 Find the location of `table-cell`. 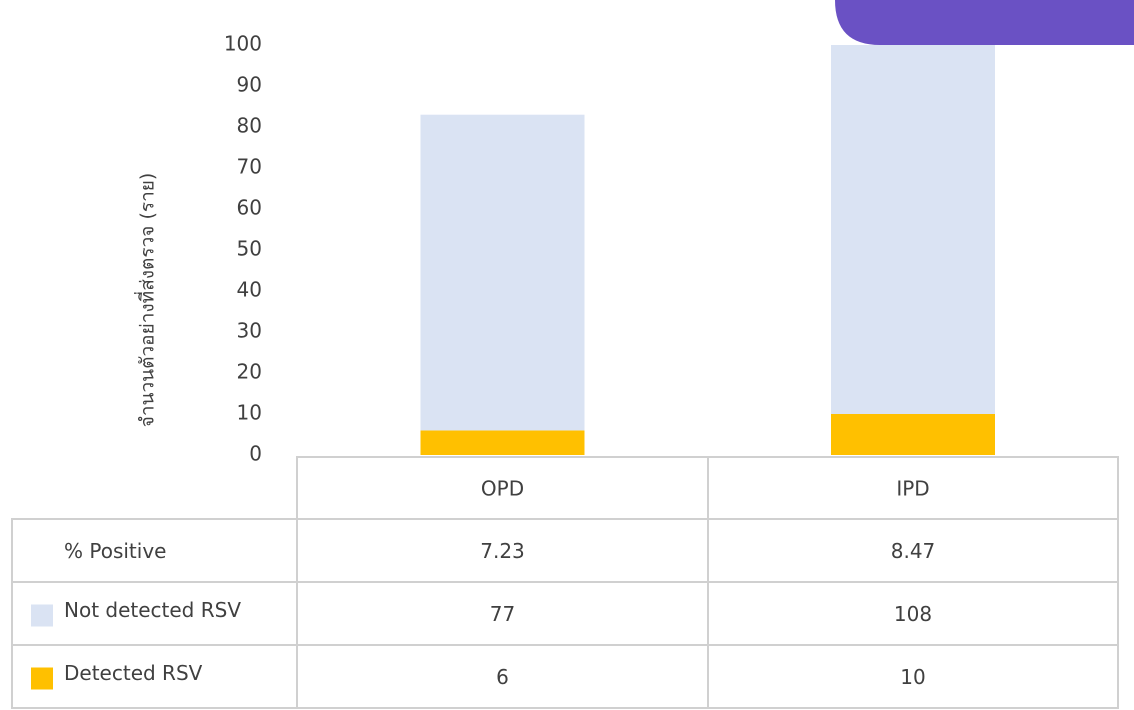

table-cell is located at coordinates (913, 676).